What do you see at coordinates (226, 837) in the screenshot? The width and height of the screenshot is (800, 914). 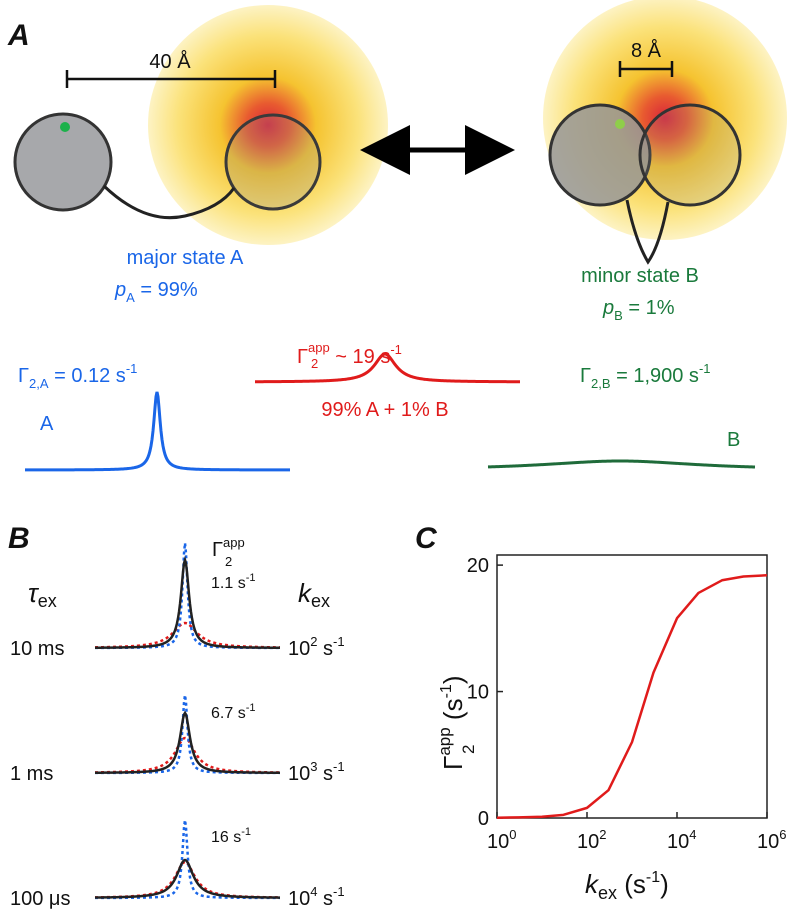 I see `value: 16 s` at bounding box center [226, 837].